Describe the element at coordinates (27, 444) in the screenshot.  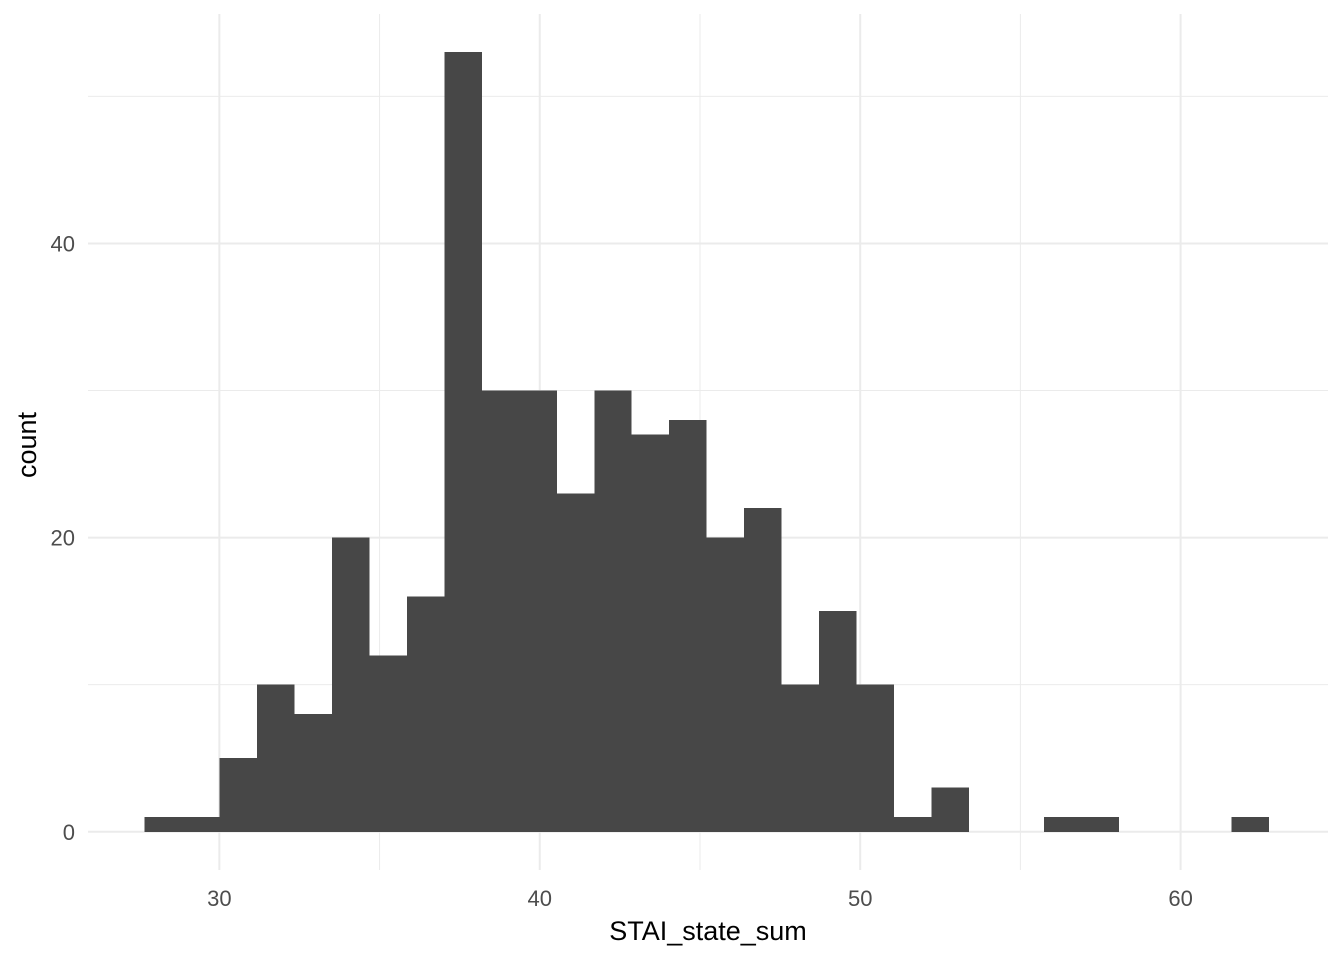
I see `y-axis-title: count` at that location.